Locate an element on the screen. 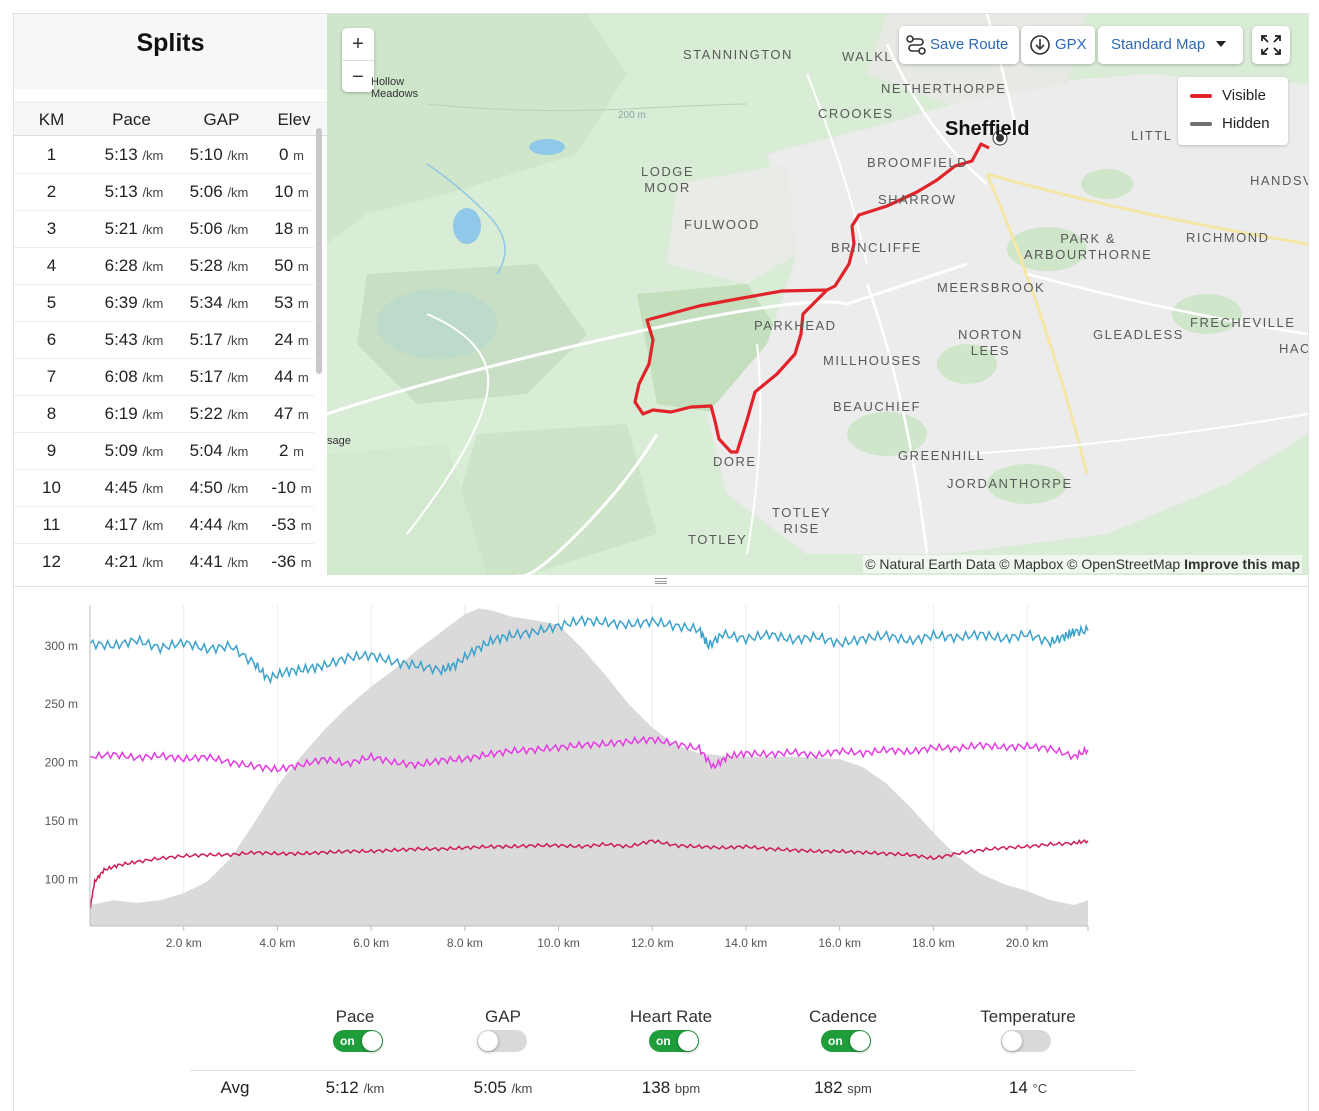 The image size is (1319, 1111). legend-visible: Visible is located at coordinates (1228, 95).